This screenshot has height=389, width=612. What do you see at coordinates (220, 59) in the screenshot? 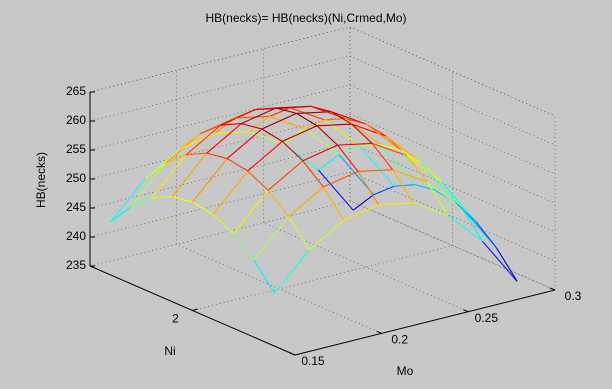
I see `box-edge` at bounding box center [220, 59].